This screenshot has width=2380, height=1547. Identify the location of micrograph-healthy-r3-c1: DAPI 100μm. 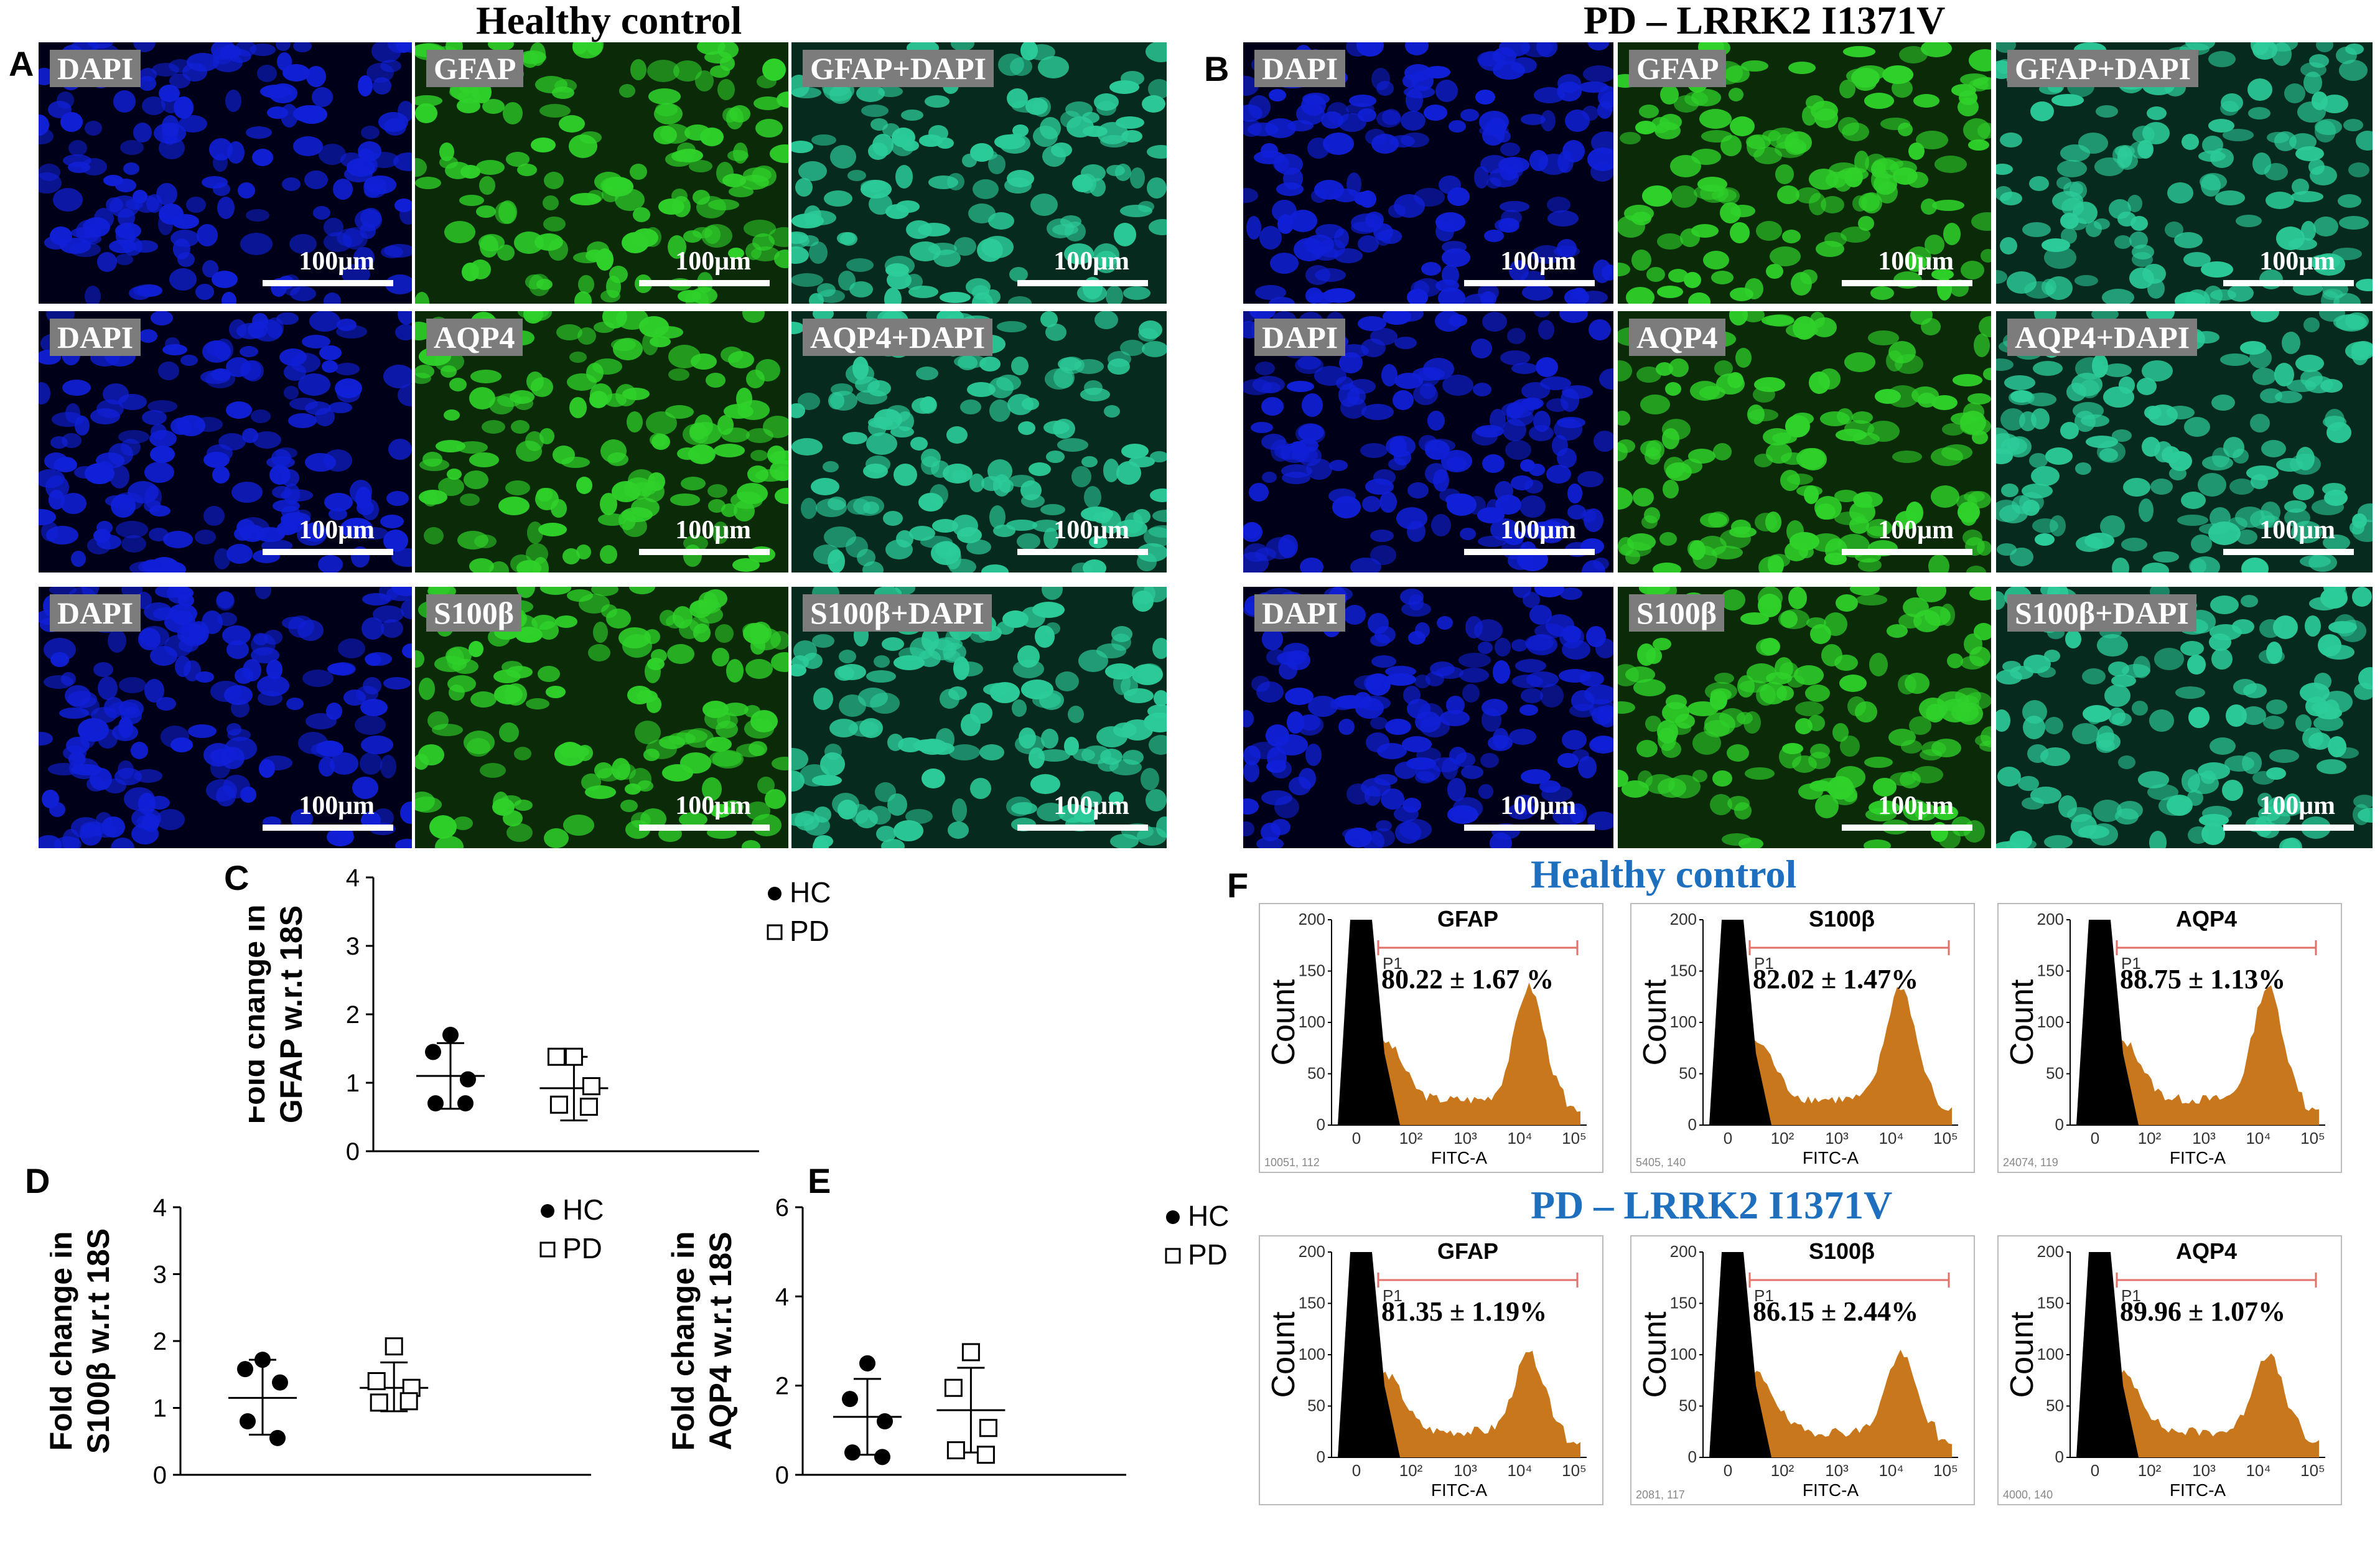
(225, 717).